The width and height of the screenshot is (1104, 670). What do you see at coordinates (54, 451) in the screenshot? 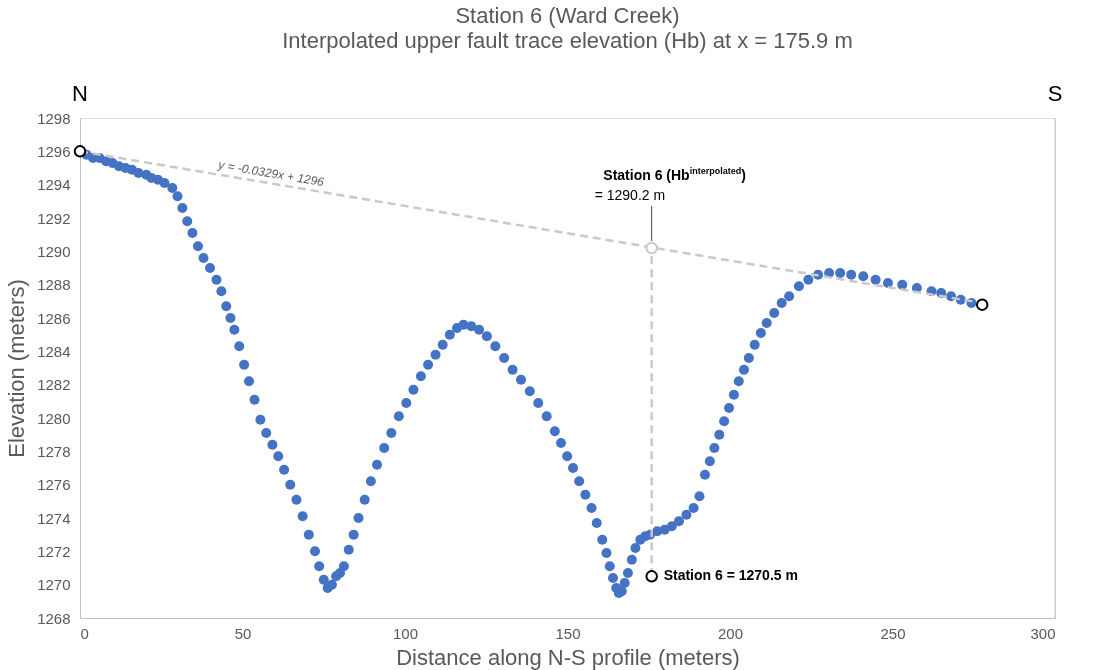
I see `y-tick-label: 1278` at bounding box center [54, 451].